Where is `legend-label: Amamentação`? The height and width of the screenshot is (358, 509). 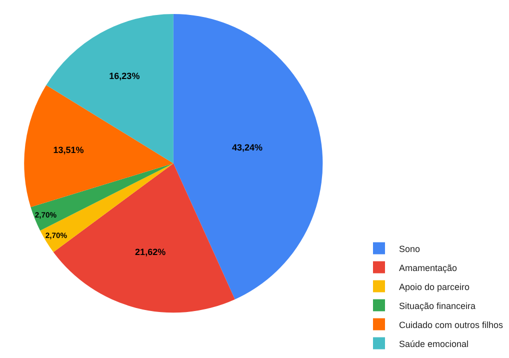
legend-label: Amamentação is located at coordinates (428, 267).